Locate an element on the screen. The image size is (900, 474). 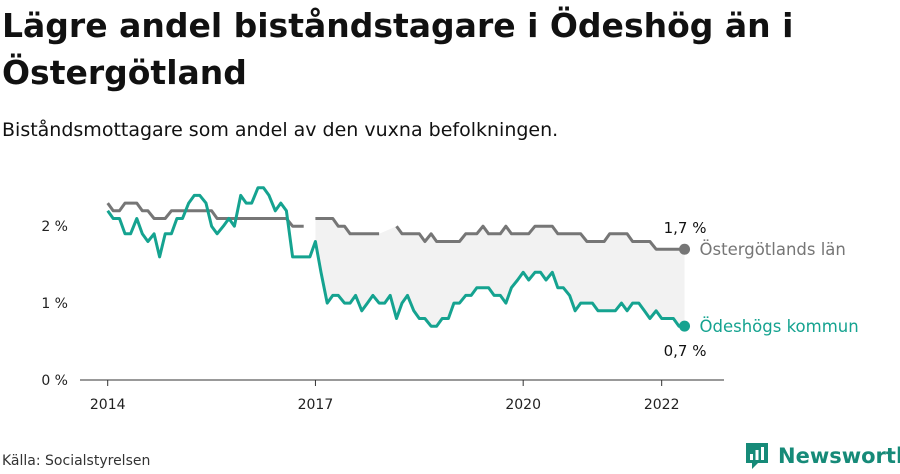
source-note: Källa: Socialstyrelsen is located at coordinates (76, 461).